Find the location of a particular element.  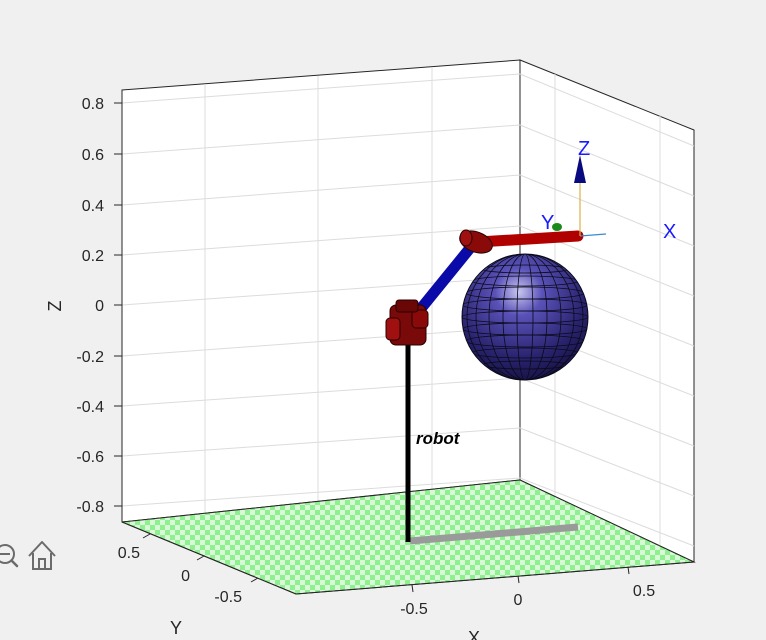

z-tick-label: -0.2 is located at coordinates (90, 357).